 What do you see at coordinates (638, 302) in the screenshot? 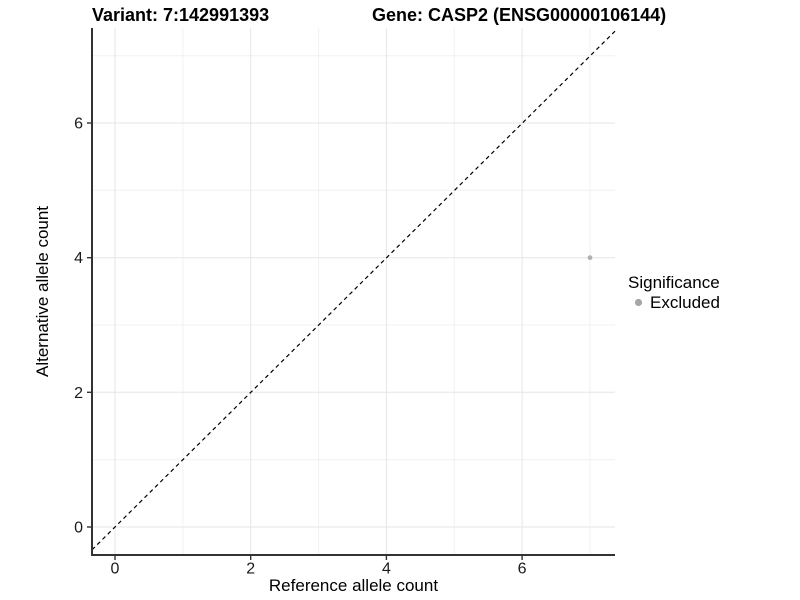
I see `legend-key-excluded-icon` at bounding box center [638, 302].